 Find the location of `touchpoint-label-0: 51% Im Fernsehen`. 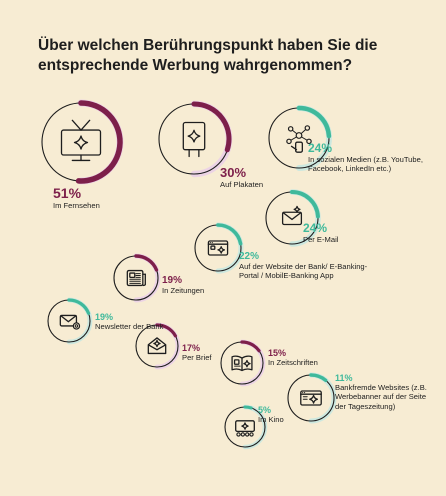

touchpoint-label-0: 51% Im Fernsehen is located at coordinates (108, 198).